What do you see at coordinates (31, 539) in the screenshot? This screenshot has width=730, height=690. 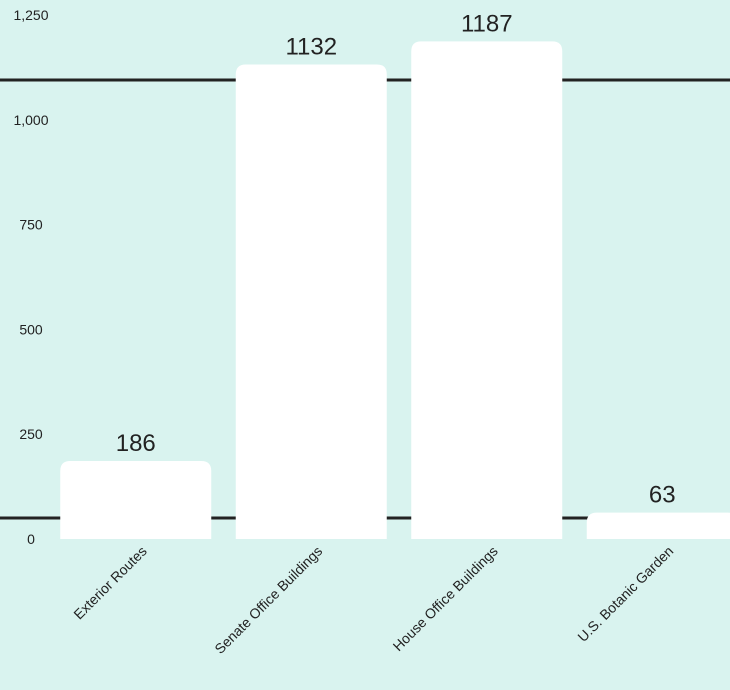 I see `y-tick-label: 0` at bounding box center [31, 539].